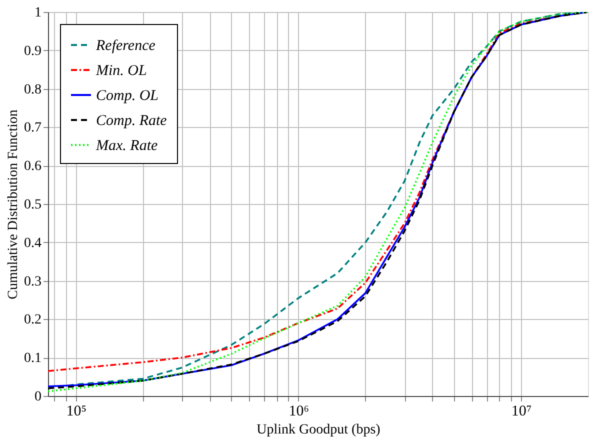 This screenshot has width=593, height=441. Describe the element at coordinates (33, 205) in the screenshot. I see `y-tick-label: 0.5` at that location.